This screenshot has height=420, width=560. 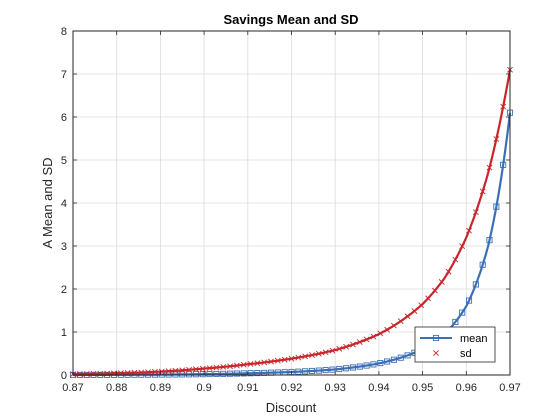 I want to click on y-tick-label: 4, so click(x=64, y=204).